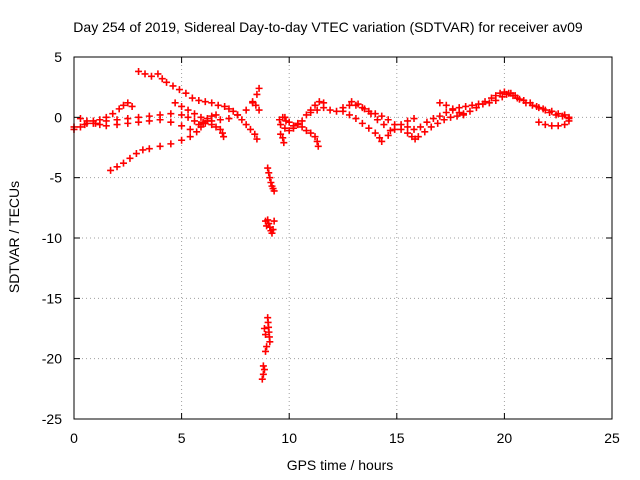 The height and width of the screenshot is (480, 640). I want to click on x-tick-label: 15, so click(397, 438).